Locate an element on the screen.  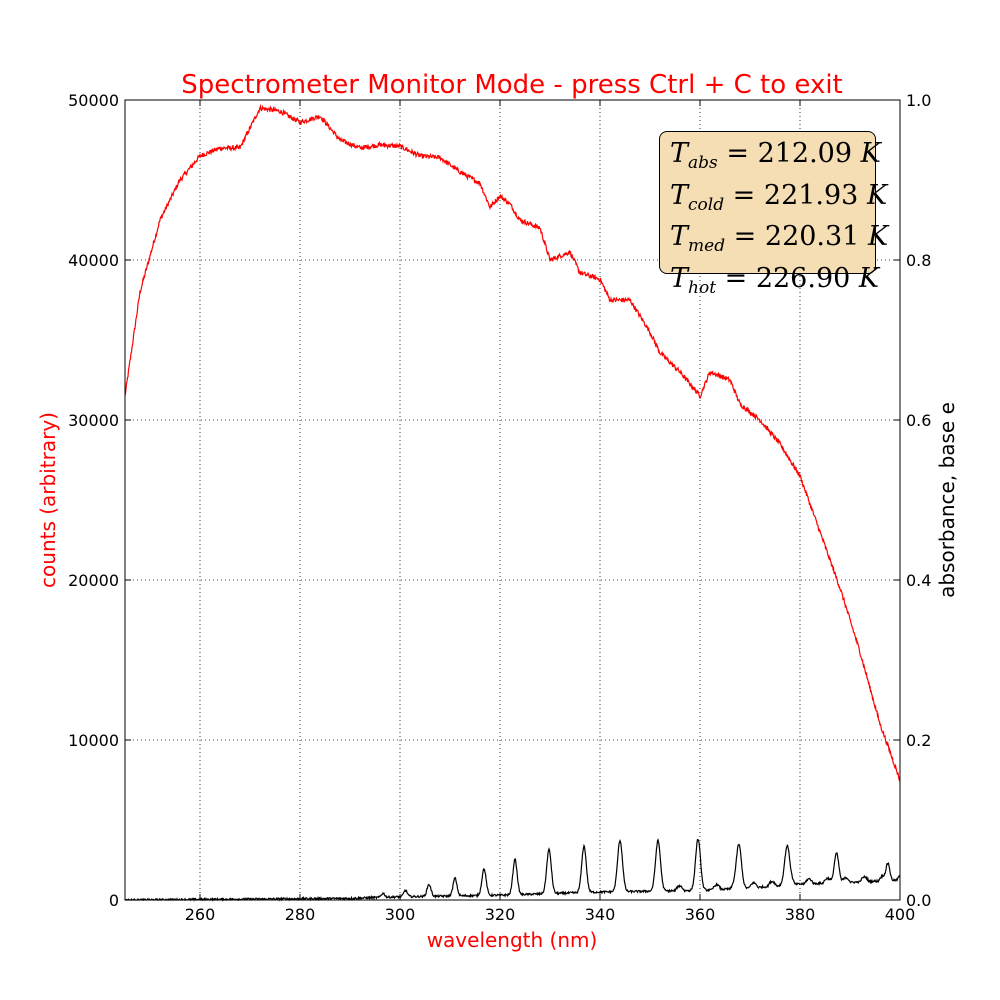
absorbance-series-line is located at coordinates (512, 870).